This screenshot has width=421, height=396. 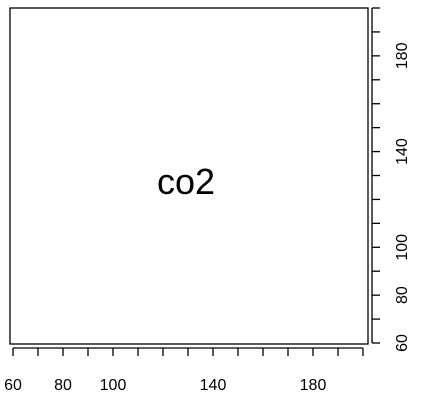 What do you see at coordinates (402, 151) in the screenshot?
I see `y-tick-label: 140` at bounding box center [402, 151].